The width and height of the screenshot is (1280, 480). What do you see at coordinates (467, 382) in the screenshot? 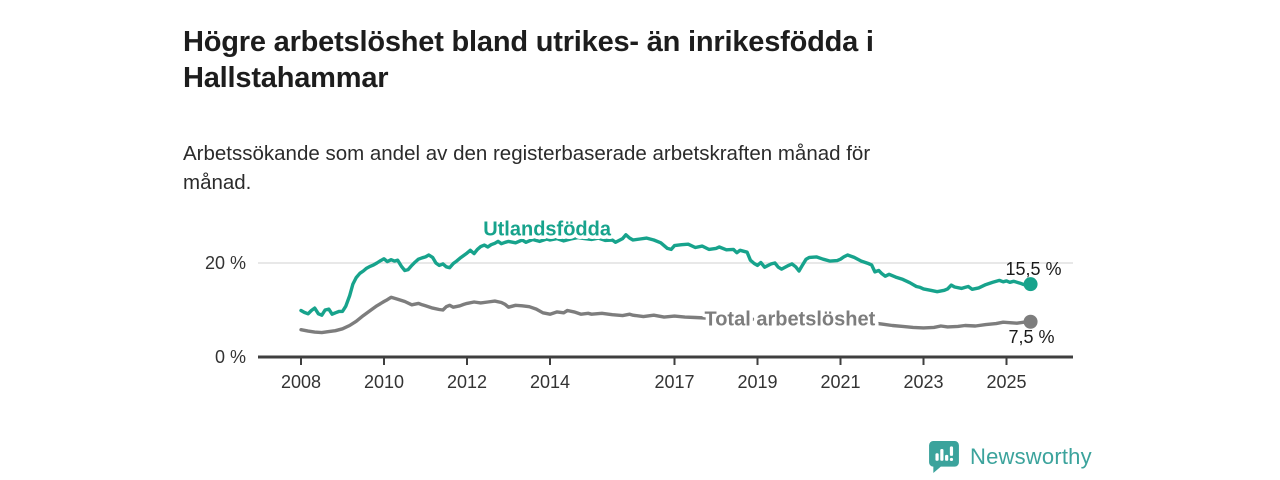
I see `x-axis-tick-label: 2012` at bounding box center [467, 382].